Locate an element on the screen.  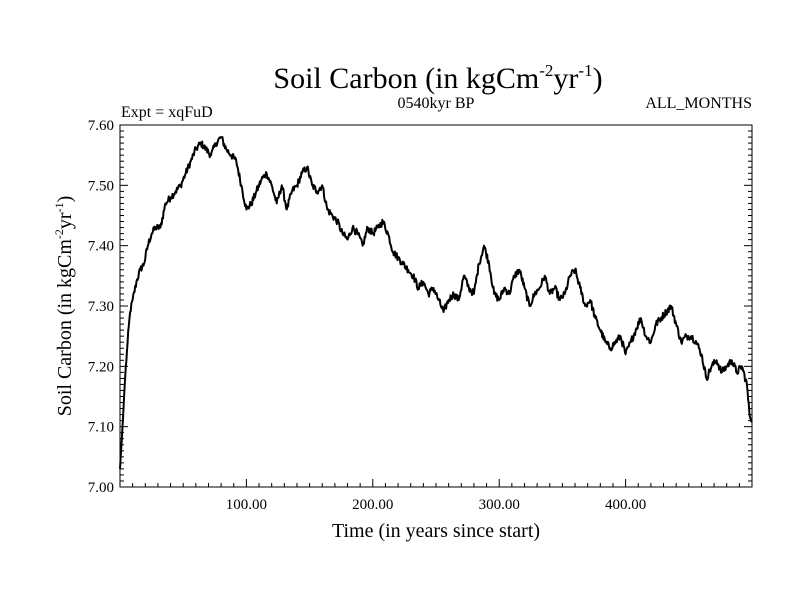
chart-title-middle: yr is located at coordinates (565, 78).